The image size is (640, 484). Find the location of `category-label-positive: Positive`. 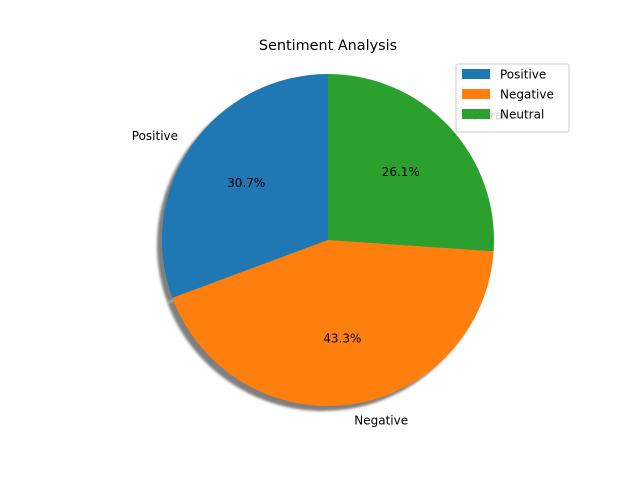

category-label-positive: Positive is located at coordinates (155, 136).